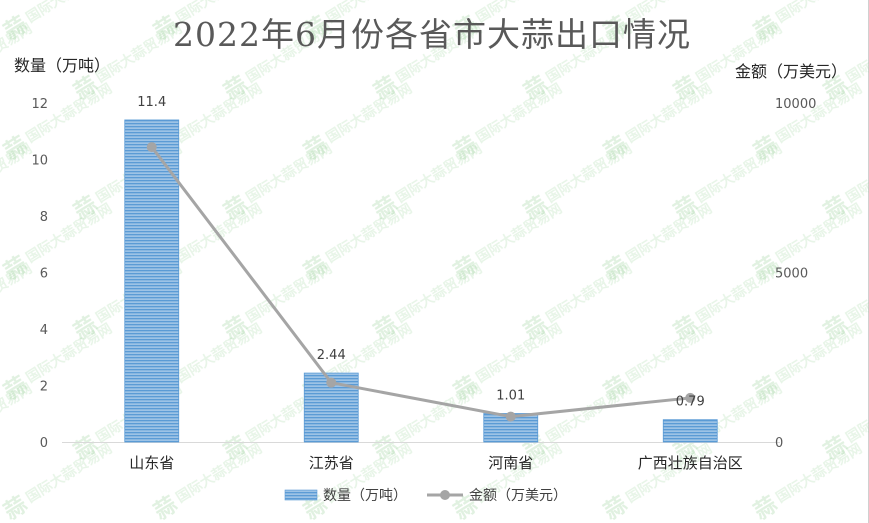  What do you see at coordinates (690, 463) in the screenshot?
I see `x-category-label: 广西壮族自治区` at bounding box center [690, 463].